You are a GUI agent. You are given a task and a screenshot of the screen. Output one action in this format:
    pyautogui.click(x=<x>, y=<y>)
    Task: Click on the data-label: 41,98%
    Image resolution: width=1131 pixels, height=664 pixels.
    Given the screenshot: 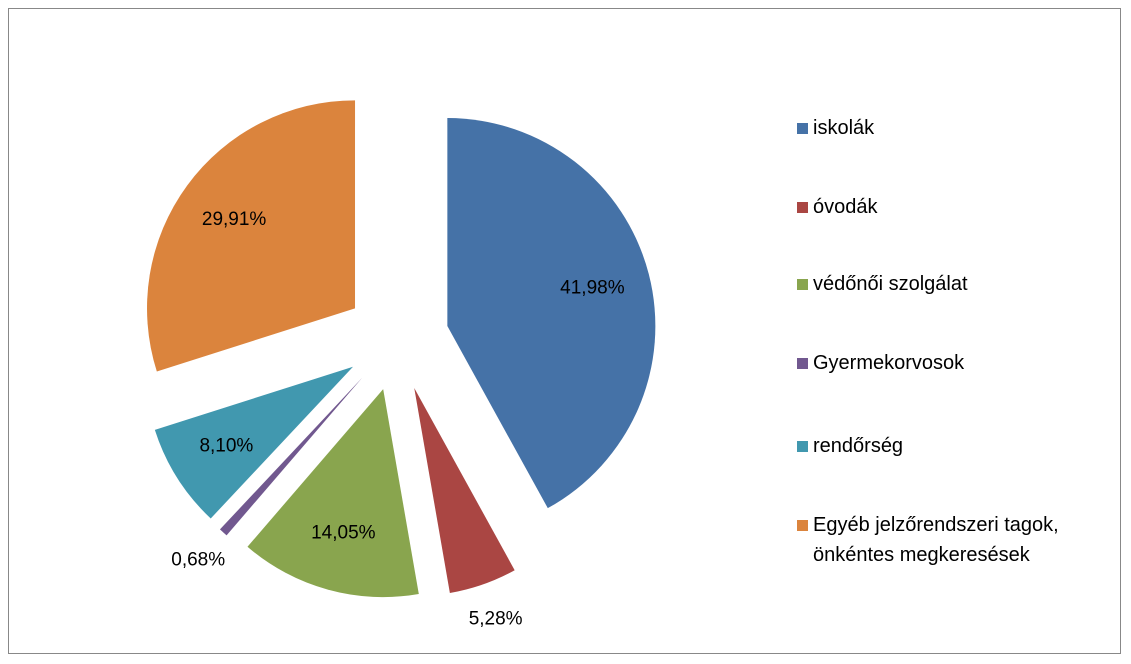 What is the action you would take?
    pyautogui.click(x=592, y=288)
    